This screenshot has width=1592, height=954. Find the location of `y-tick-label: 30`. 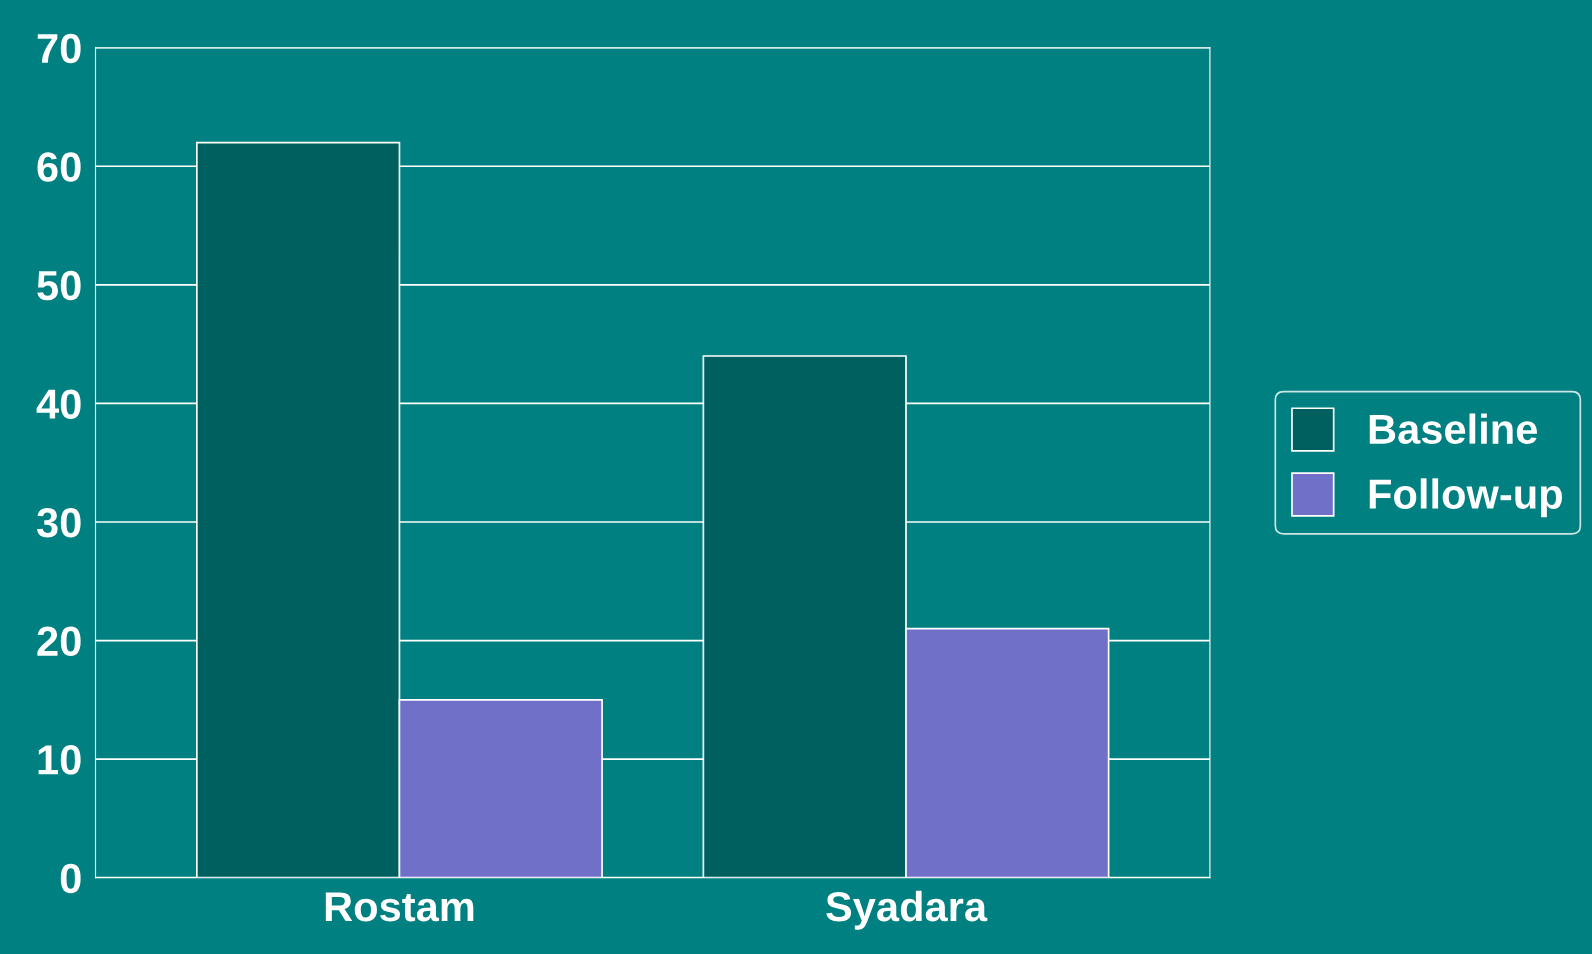

y-tick-label: 30 is located at coordinates (58, 522).